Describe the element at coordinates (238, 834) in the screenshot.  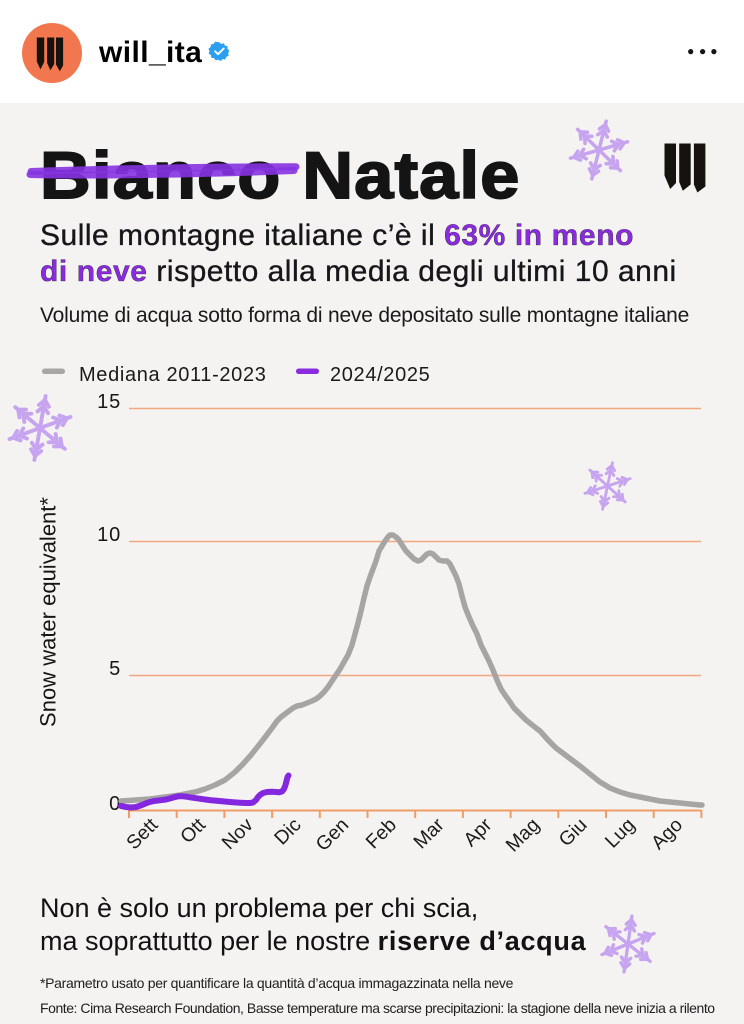
I see `svg-text: Nov` at that location.